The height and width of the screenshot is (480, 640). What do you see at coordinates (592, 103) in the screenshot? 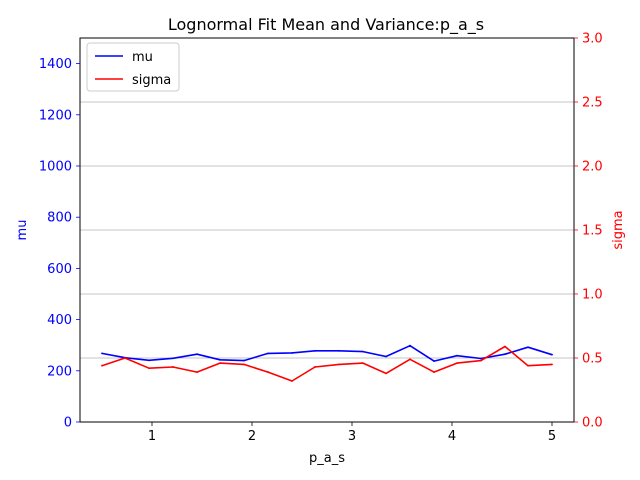
I see `y-right-tick-label-5: 2.5` at bounding box center [592, 103].